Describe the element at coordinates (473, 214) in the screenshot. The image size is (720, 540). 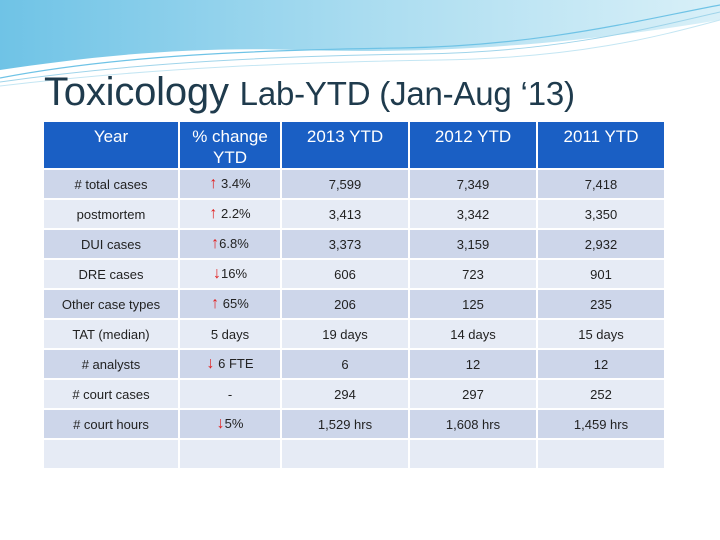
I see `value-2012: 3,342` at that location.